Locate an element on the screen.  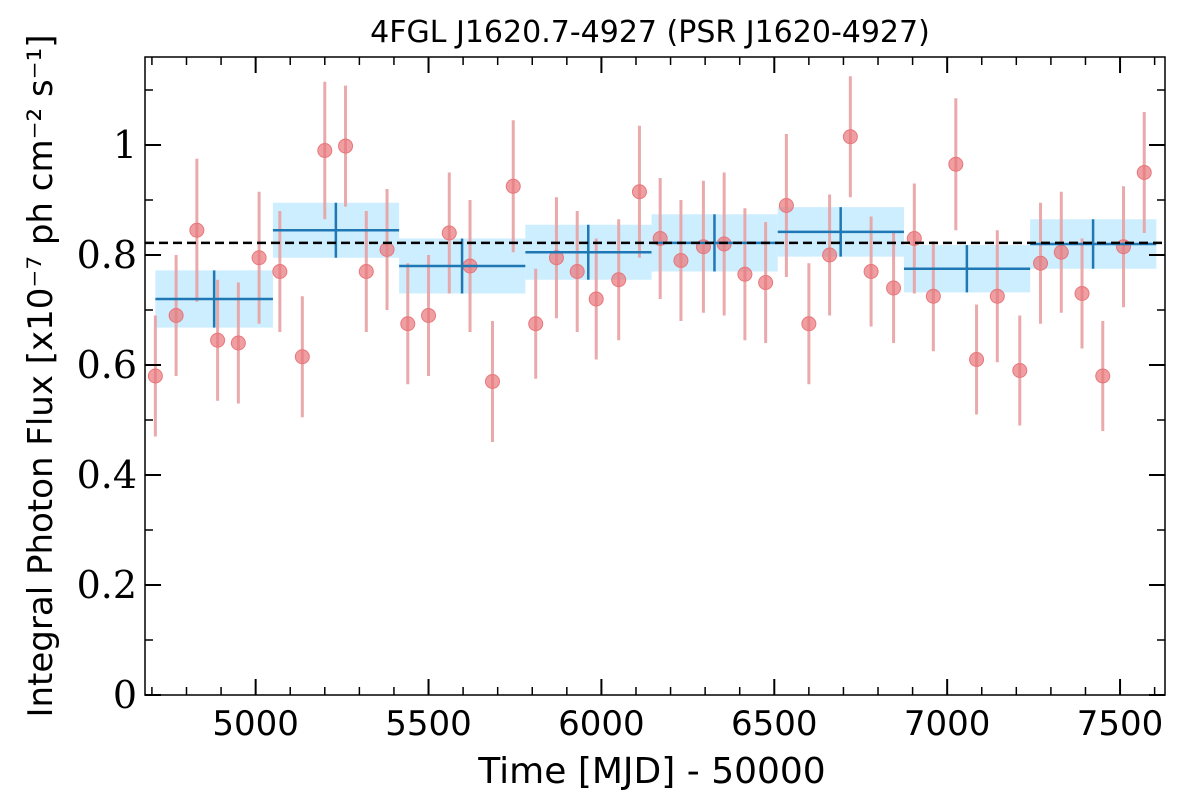
y-tick-label: 0.4 is located at coordinates (107, 475).